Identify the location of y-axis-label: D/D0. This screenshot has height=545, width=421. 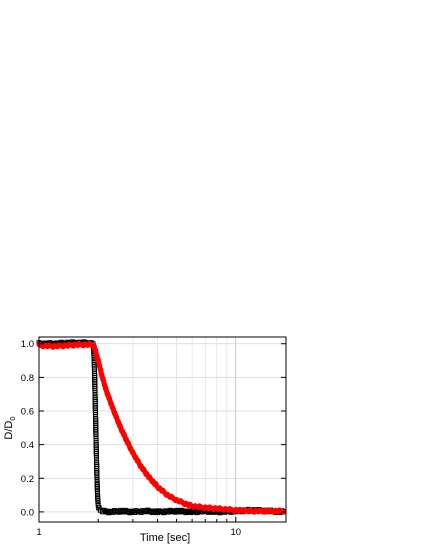
(10, 427).